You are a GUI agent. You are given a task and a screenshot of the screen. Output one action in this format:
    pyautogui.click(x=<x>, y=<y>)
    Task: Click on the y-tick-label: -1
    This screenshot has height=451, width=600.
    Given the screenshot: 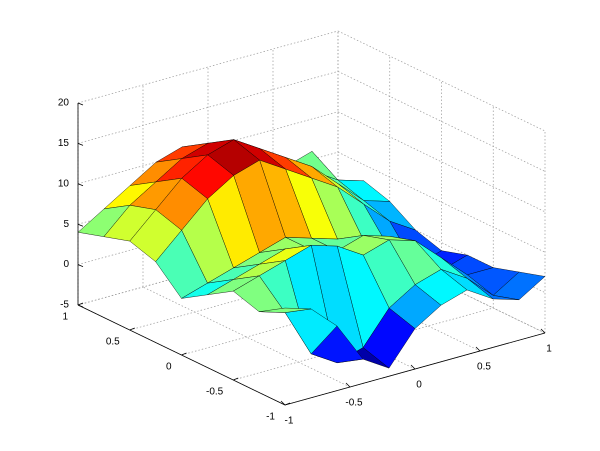 What is the action you would take?
    pyautogui.click(x=270, y=417)
    